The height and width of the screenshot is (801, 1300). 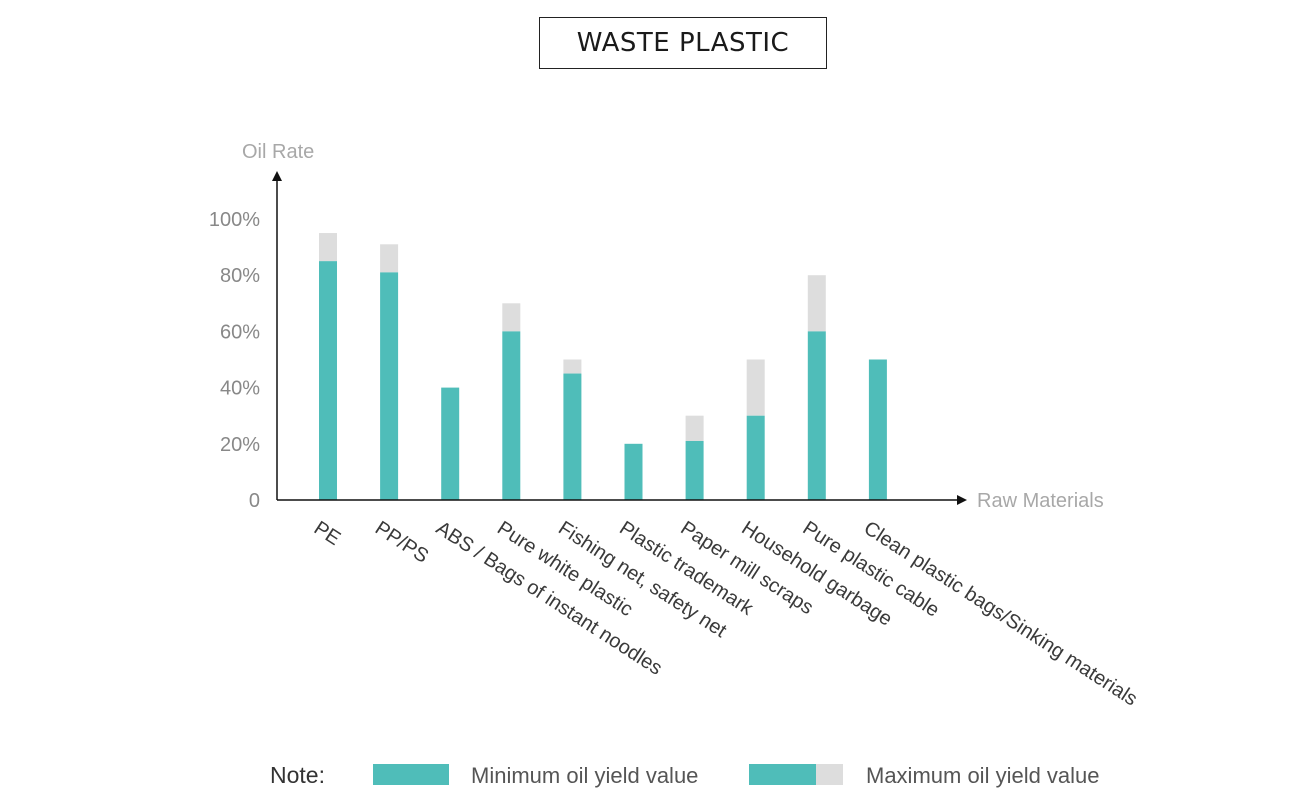 I want to click on y-tick-label: 40%, so click(x=240, y=389).